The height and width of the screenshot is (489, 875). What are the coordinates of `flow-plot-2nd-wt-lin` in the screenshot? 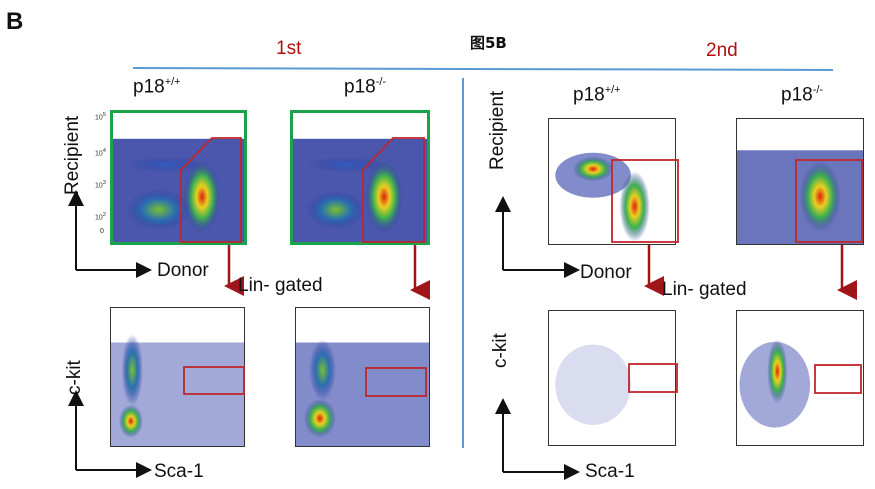 It's located at (612, 378).